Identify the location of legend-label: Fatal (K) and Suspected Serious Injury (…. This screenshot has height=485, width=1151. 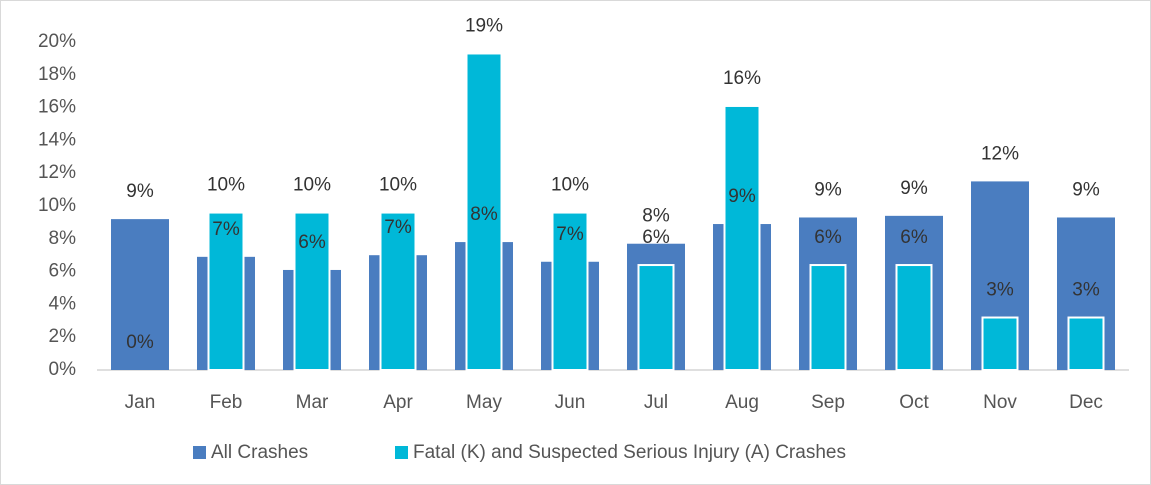
(629, 452).